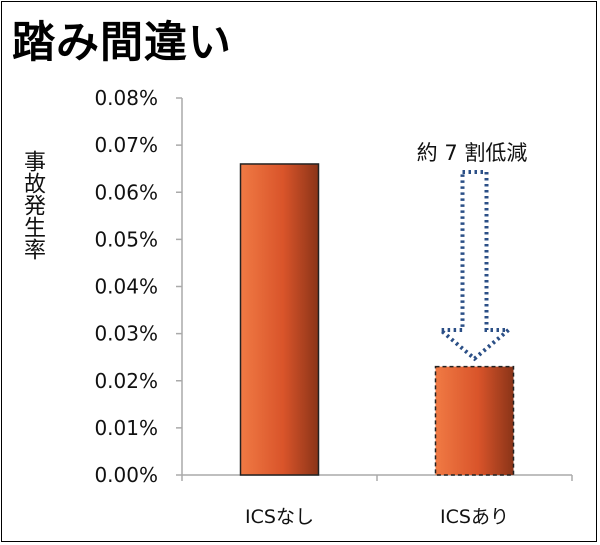 This screenshot has height=545, width=600. Describe the element at coordinates (126, 287) in the screenshot. I see `y-tick-label: 0.04%` at that location.